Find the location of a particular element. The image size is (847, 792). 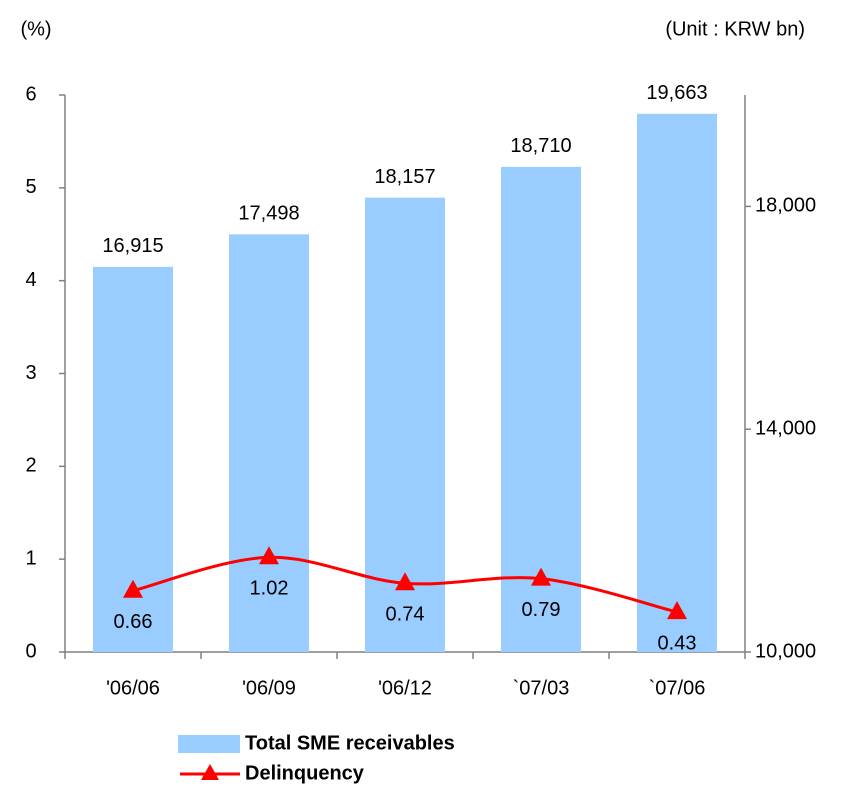

y2-tick-label: 18,000 is located at coordinates (785, 206).